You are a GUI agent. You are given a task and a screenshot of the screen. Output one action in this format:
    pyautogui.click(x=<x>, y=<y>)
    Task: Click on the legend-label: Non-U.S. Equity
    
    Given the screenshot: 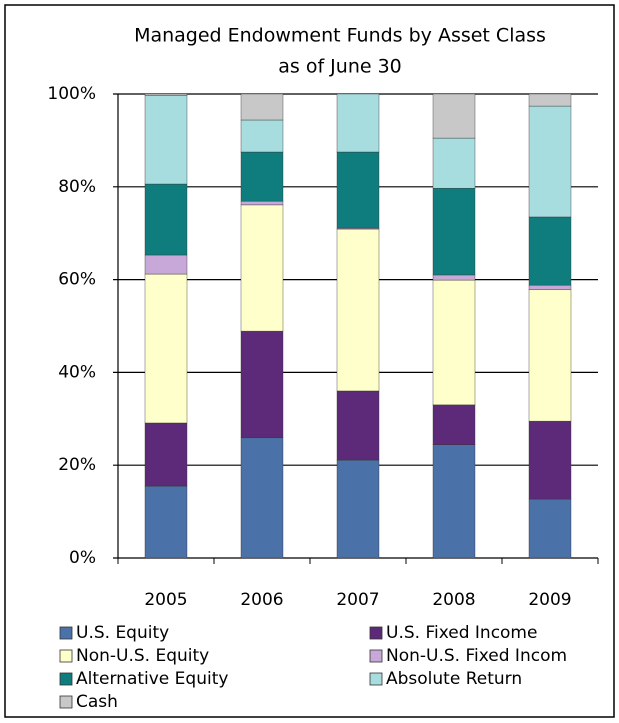 What is the action you would take?
    pyautogui.click(x=142, y=656)
    